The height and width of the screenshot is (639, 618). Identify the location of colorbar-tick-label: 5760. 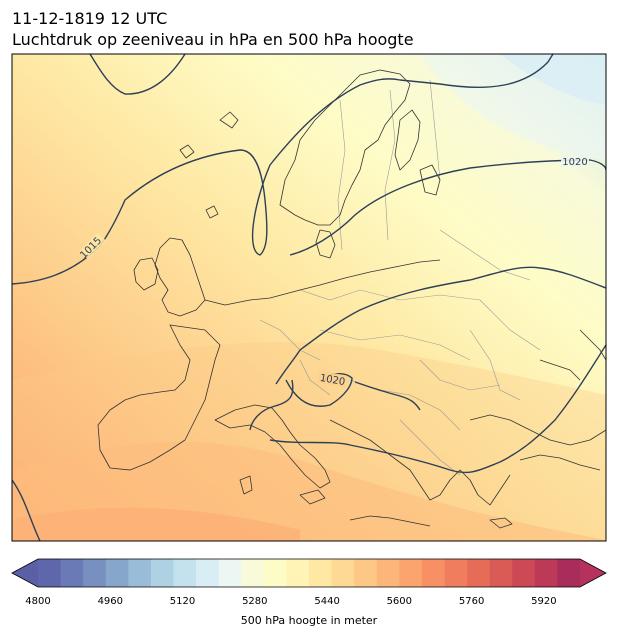
(471, 601).